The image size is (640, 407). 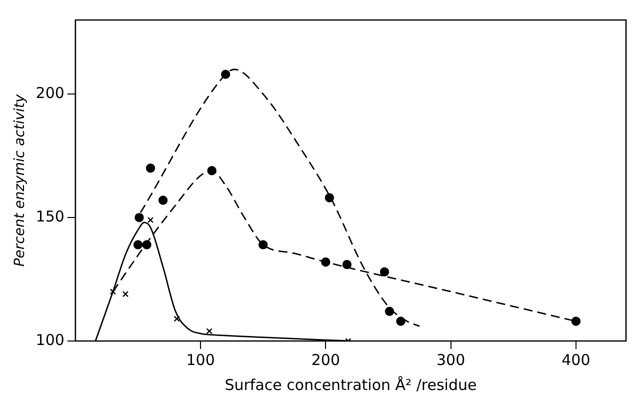 I want to click on x-tick-label: 300, so click(x=451, y=359).